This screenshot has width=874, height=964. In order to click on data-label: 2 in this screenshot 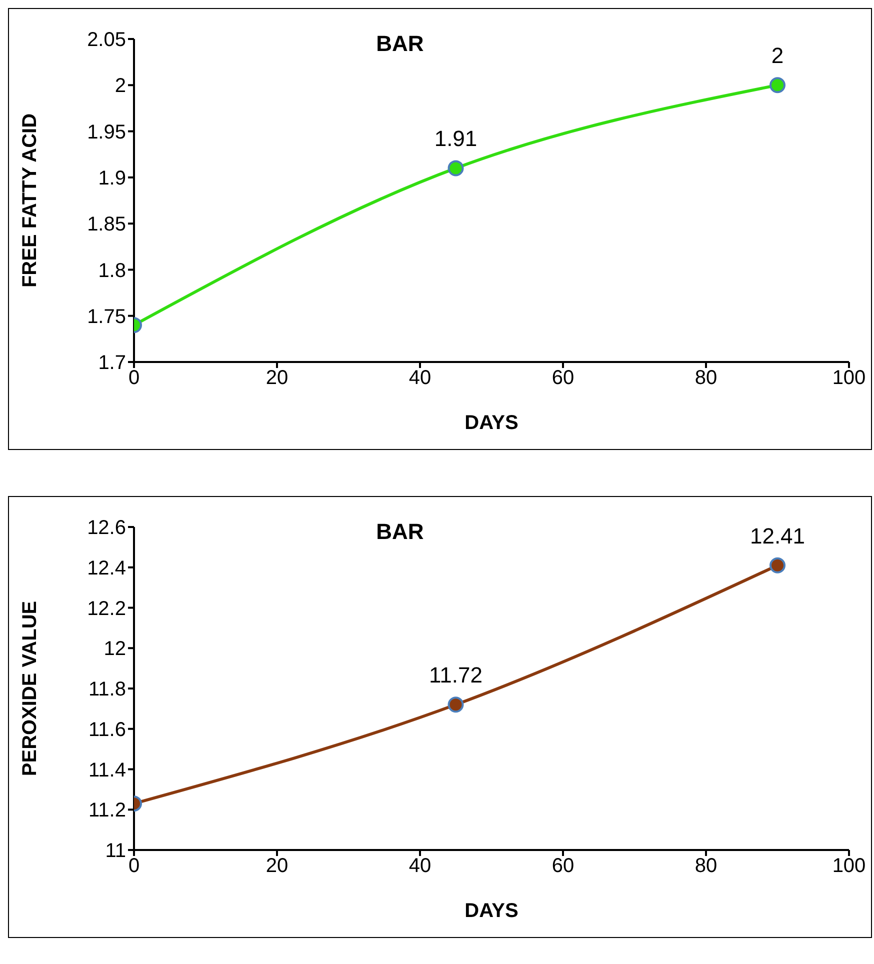, I will do `click(777, 55)`.